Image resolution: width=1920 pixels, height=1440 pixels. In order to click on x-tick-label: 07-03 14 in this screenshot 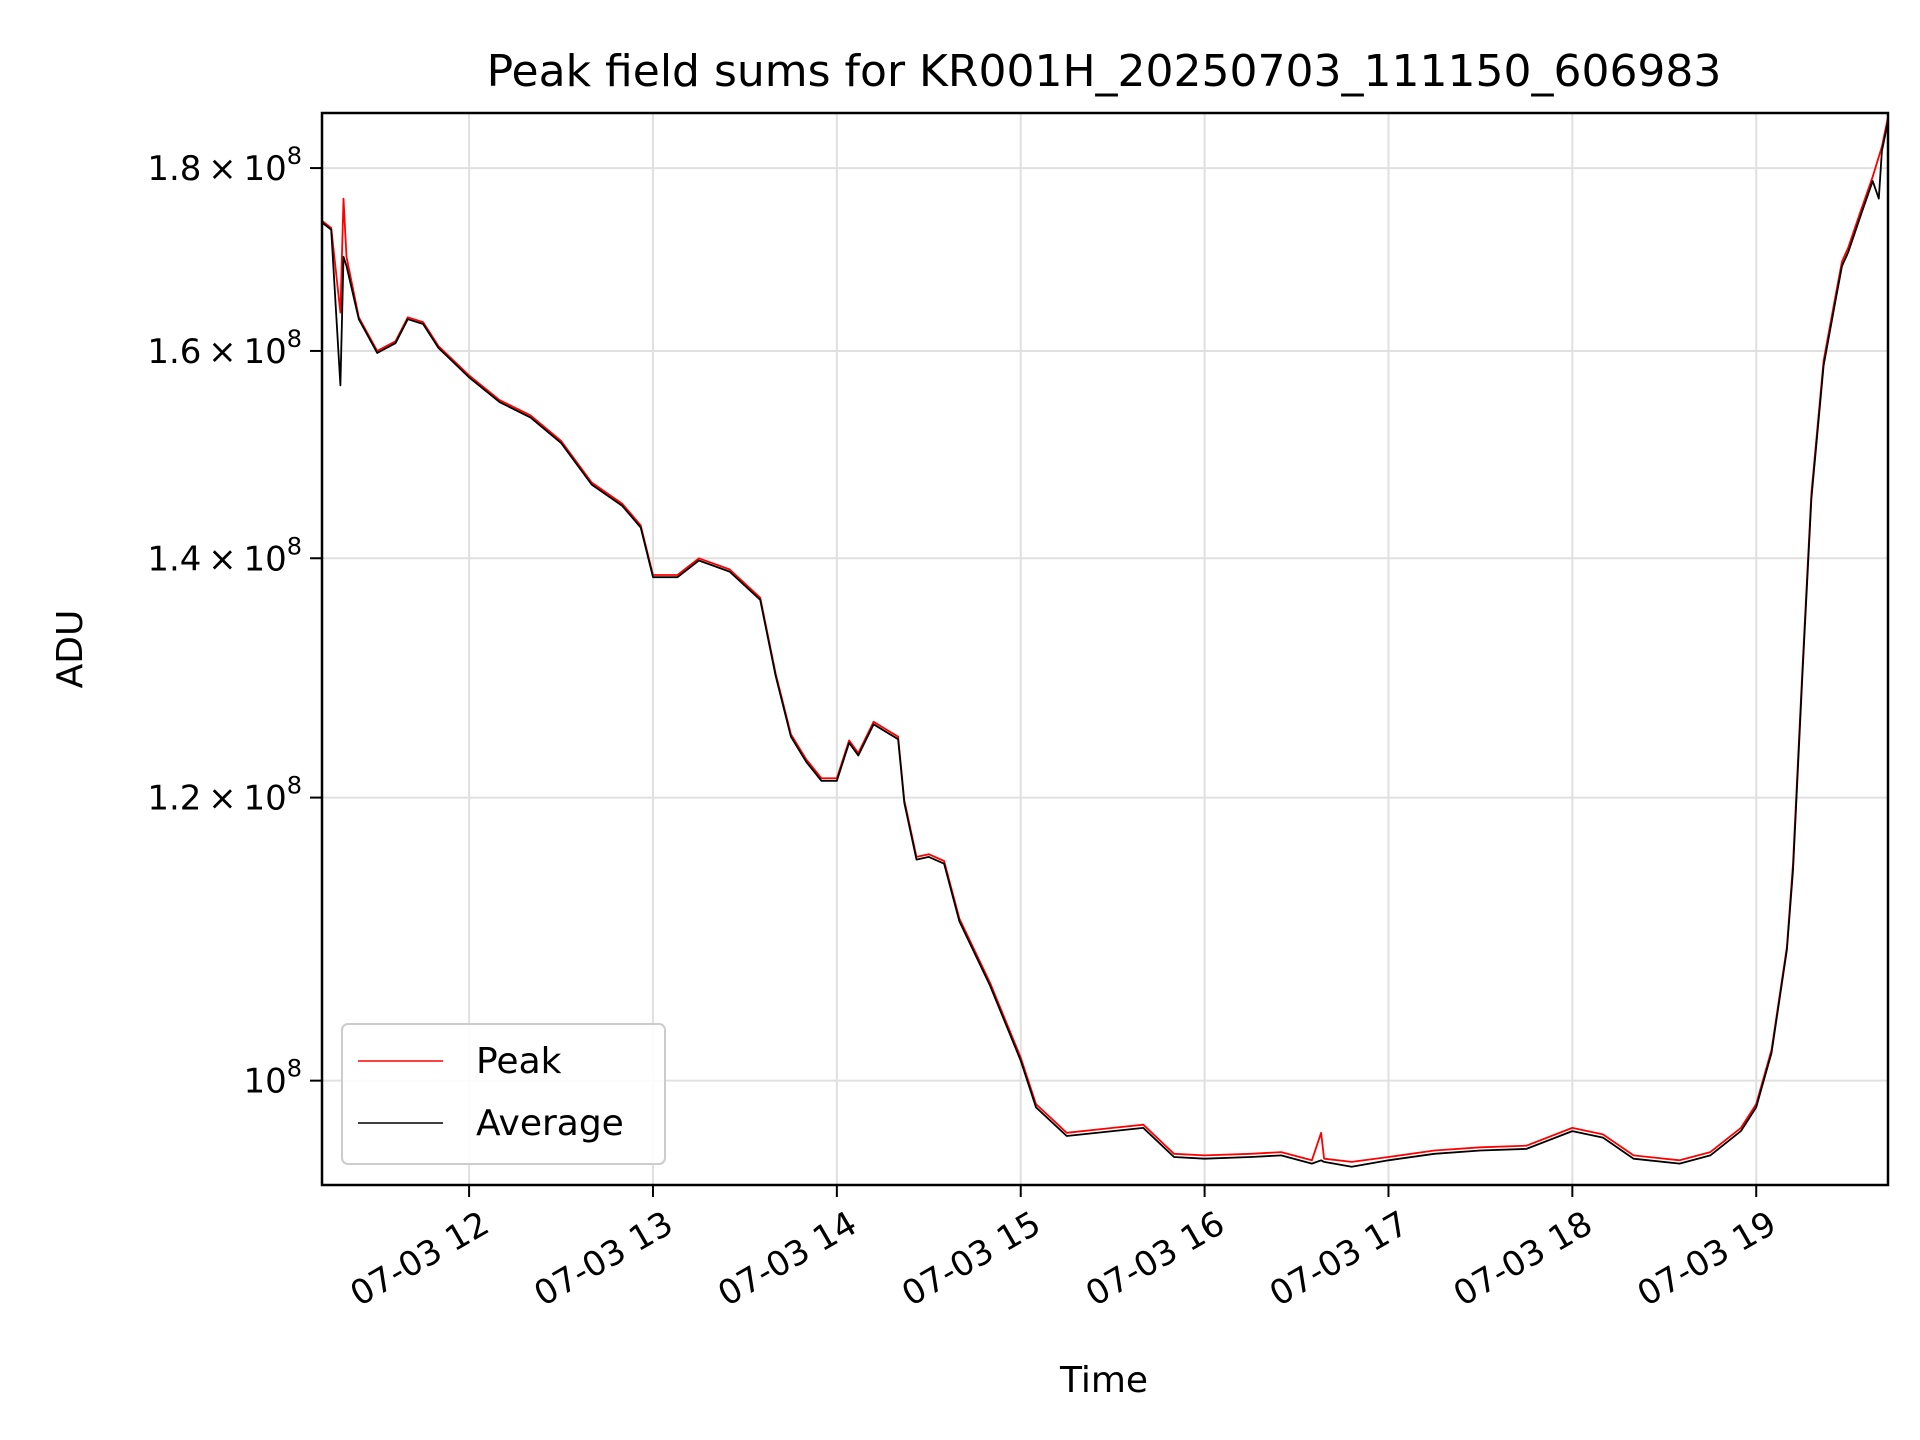, I will do `click(787, 1259)`.